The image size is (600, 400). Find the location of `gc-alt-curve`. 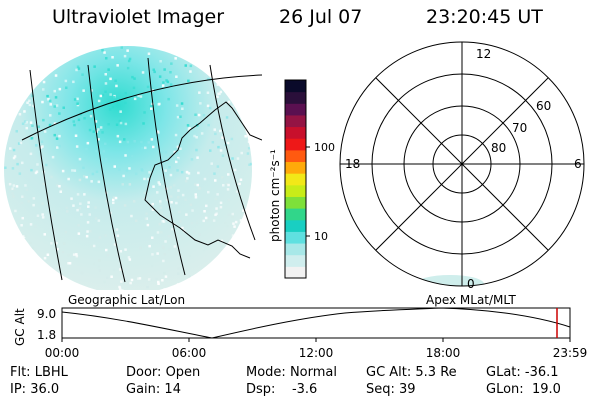

gc-alt-curve is located at coordinates (316, 323).